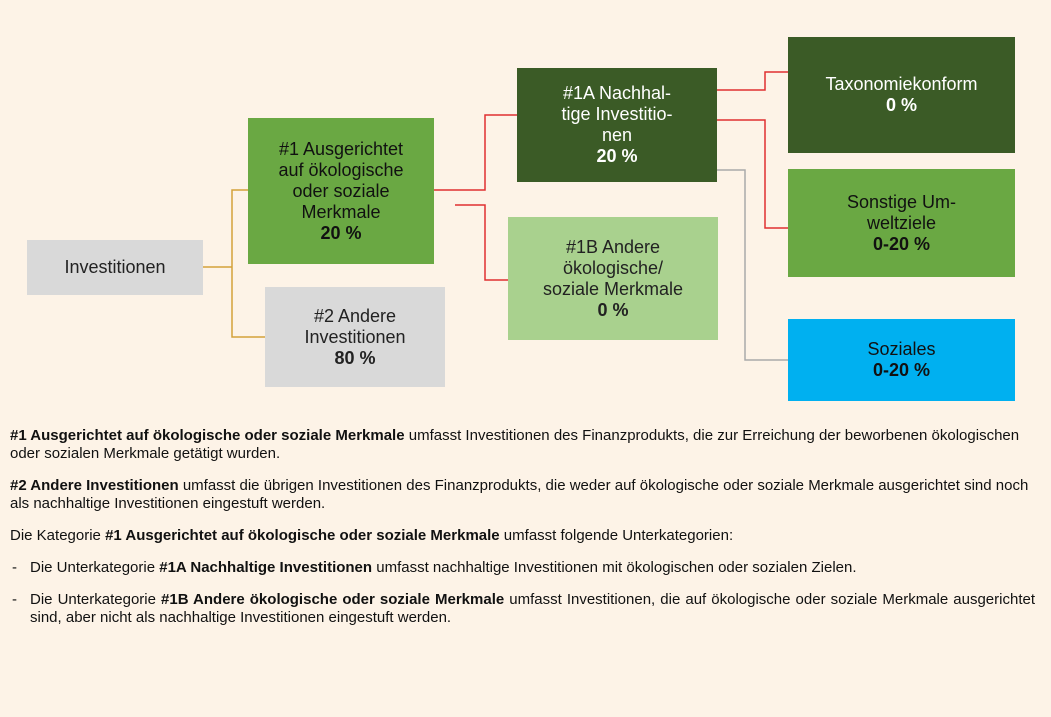 This screenshot has height=717, width=1051. What do you see at coordinates (901, 349) in the screenshot?
I see `node-label: Soziales` at bounding box center [901, 349].